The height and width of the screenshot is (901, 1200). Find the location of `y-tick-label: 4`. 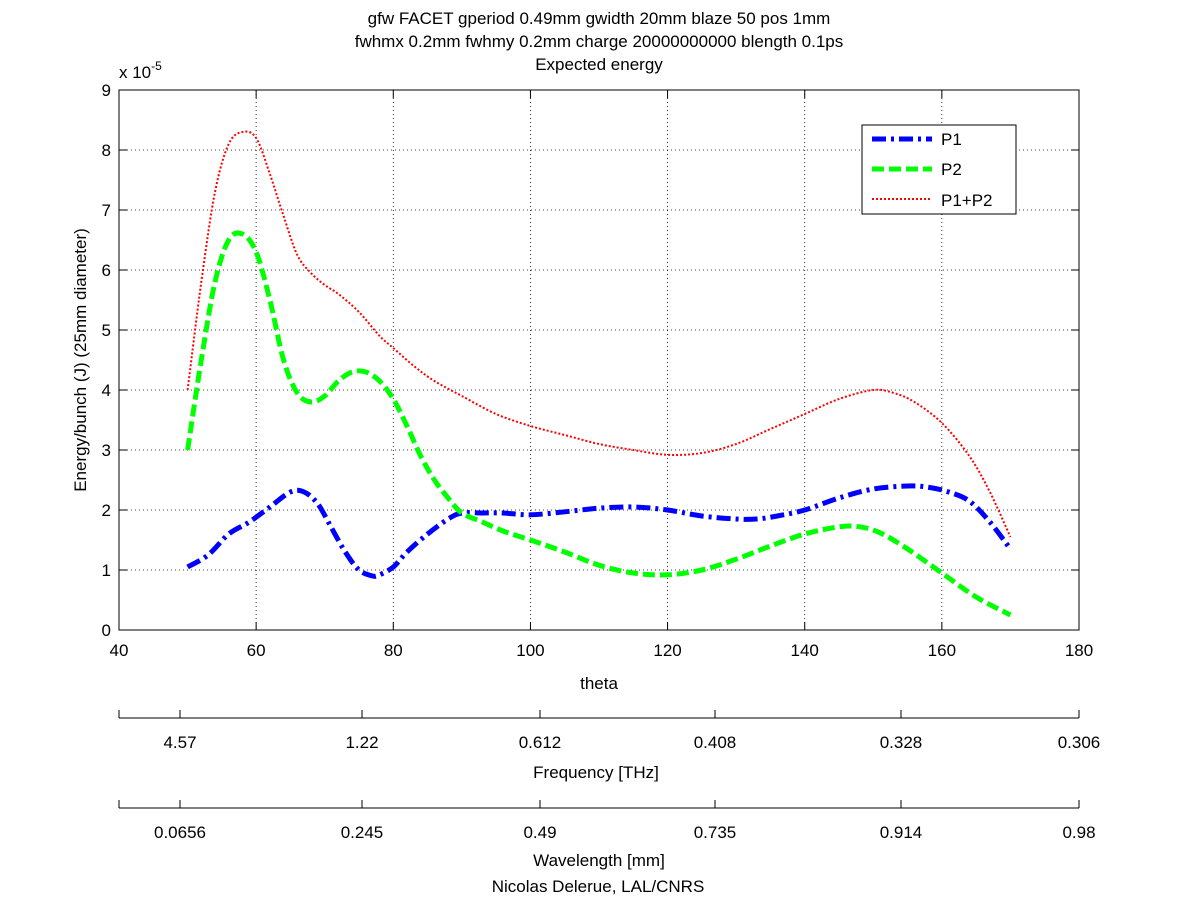

y-tick-label: 4 is located at coordinates (106, 390).